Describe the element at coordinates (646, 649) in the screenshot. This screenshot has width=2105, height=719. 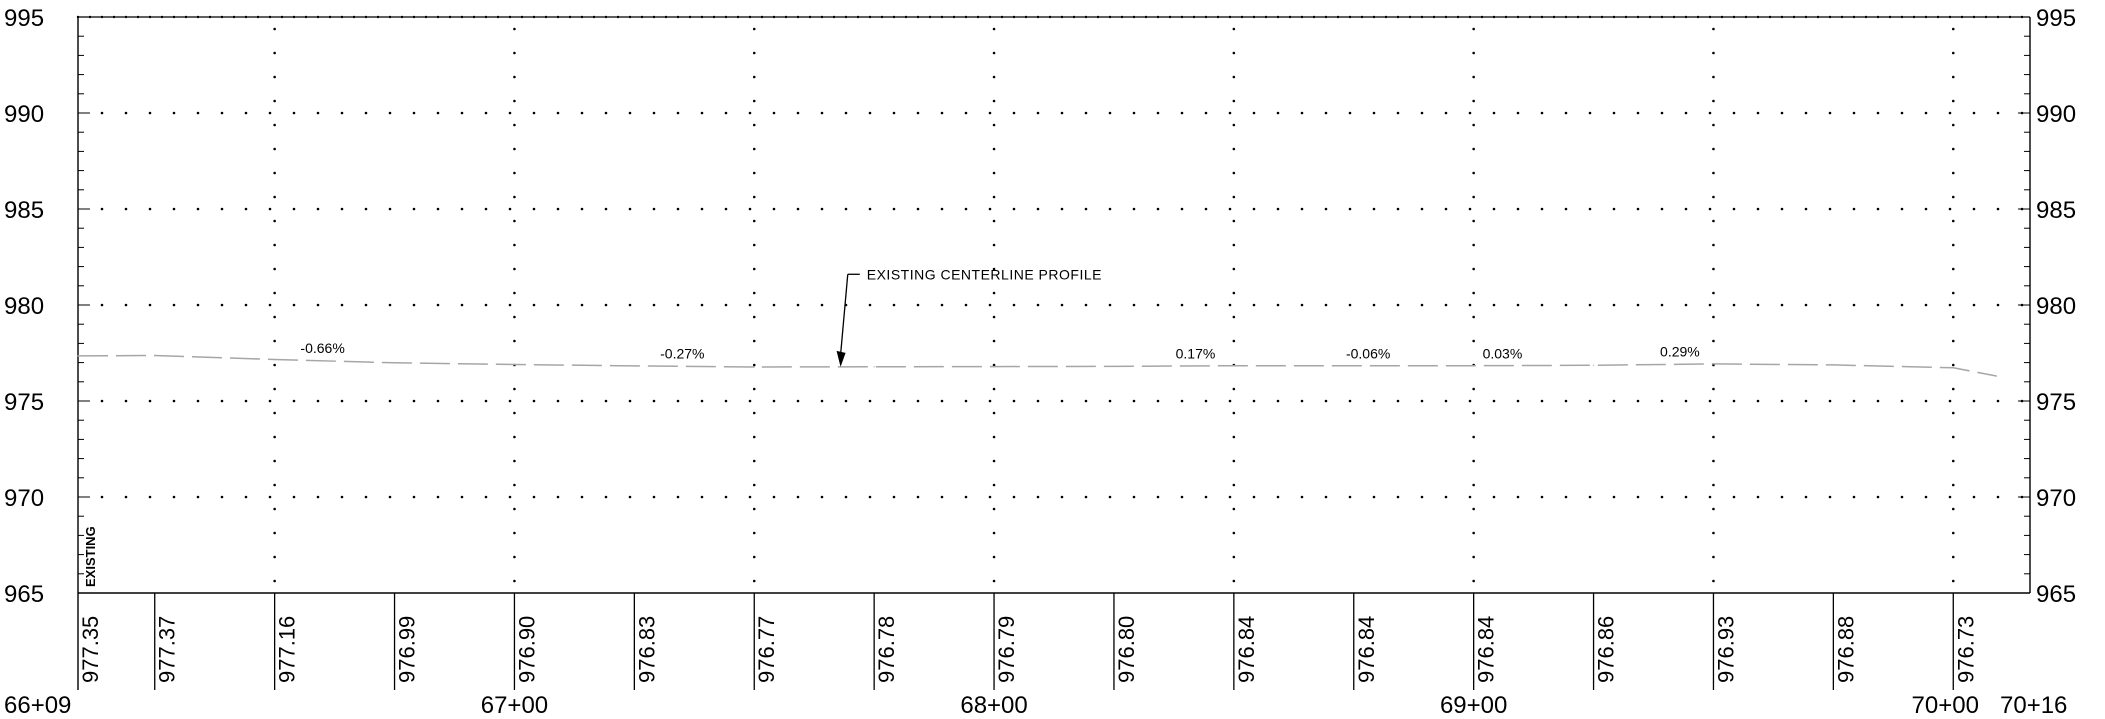
I see `elevation-label: 976.83` at that location.